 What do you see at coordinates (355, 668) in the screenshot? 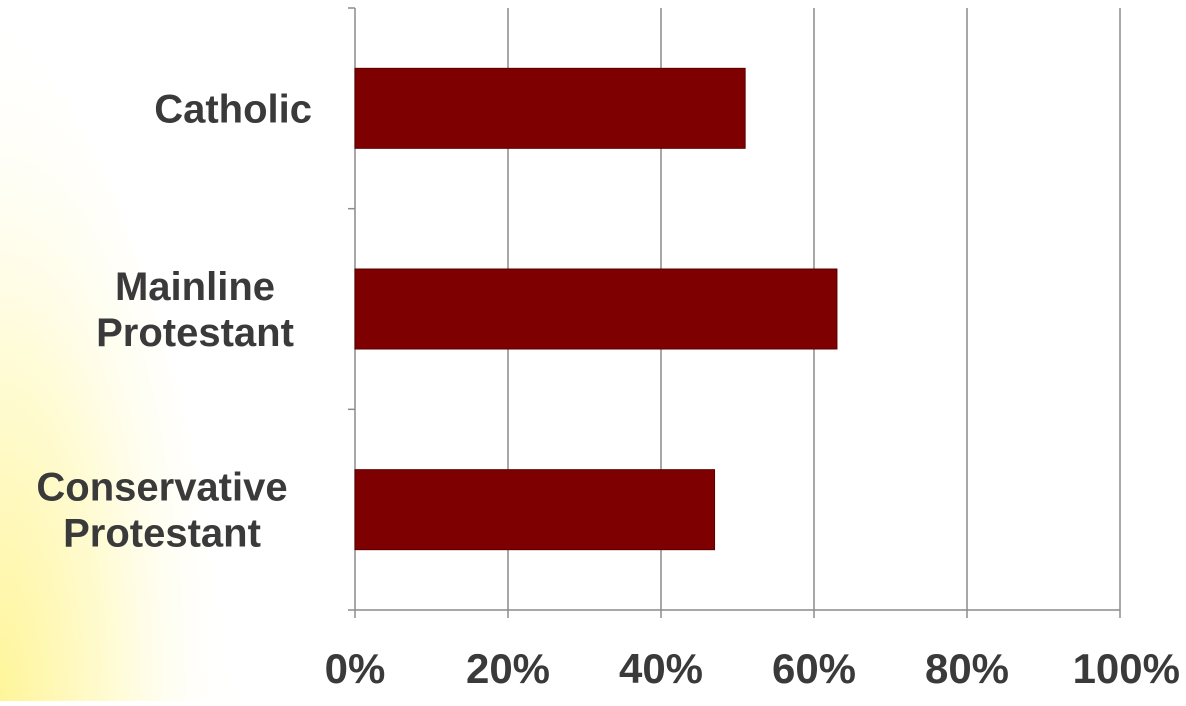
I see `x-tick-label: 0%` at bounding box center [355, 668].